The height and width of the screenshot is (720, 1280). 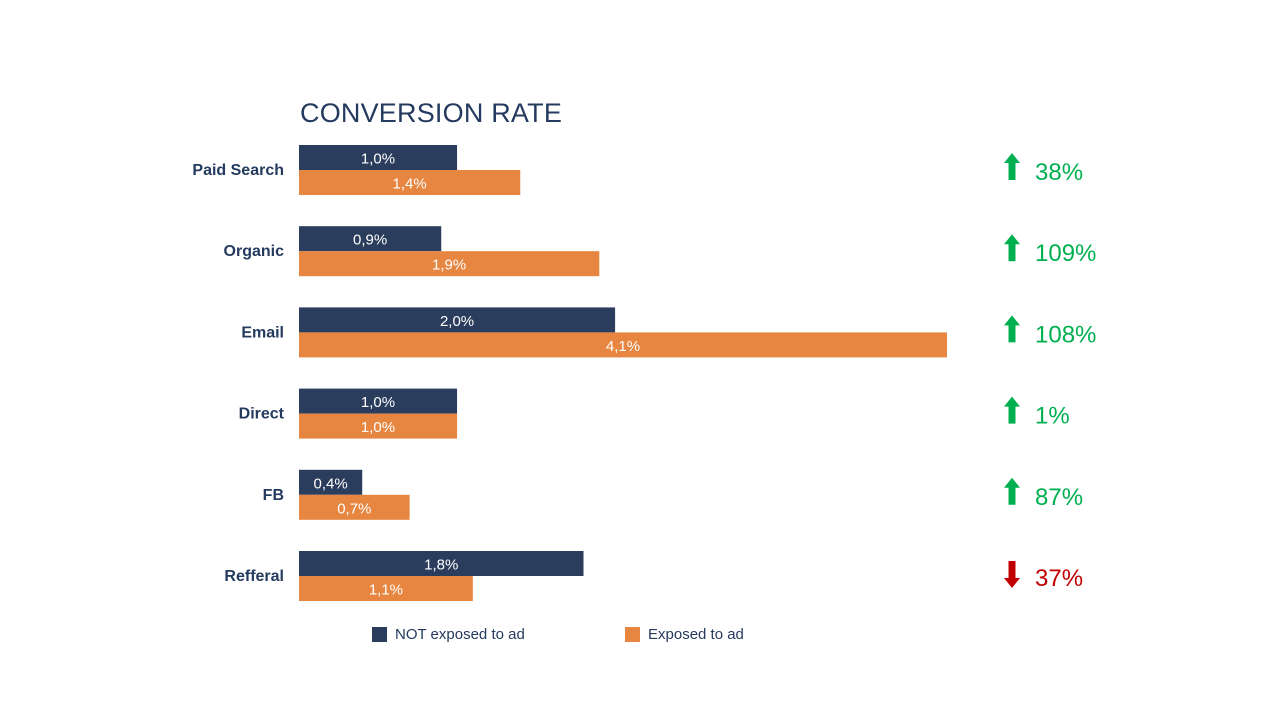 What do you see at coordinates (1065, 253) in the screenshot?
I see `change-label-organic: 109%` at bounding box center [1065, 253].